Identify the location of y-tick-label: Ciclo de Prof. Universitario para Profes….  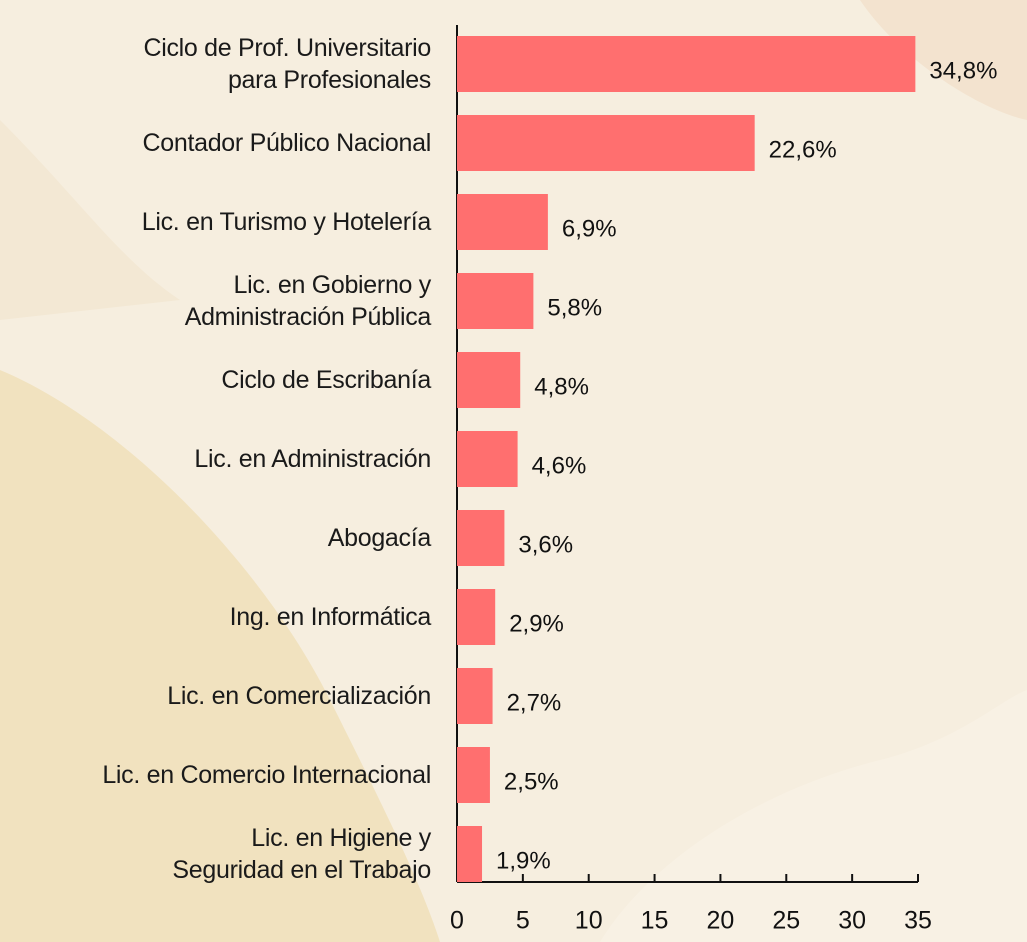
(287, 64).